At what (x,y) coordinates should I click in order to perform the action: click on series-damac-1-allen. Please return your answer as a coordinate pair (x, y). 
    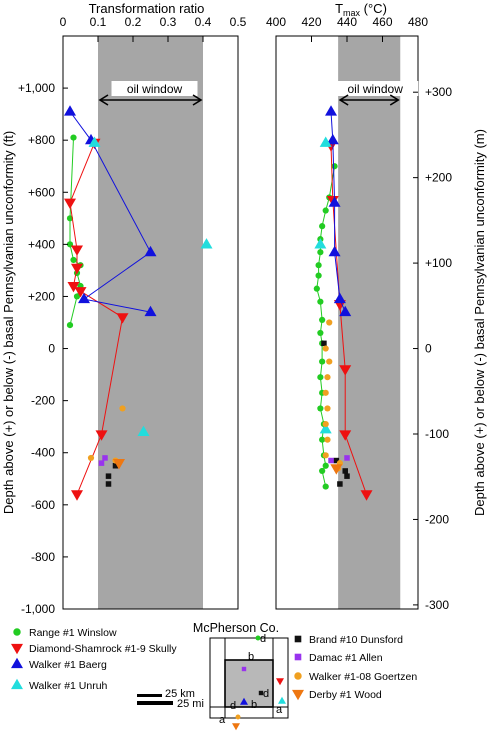
    Looking at the image, I should click on (103, 460).